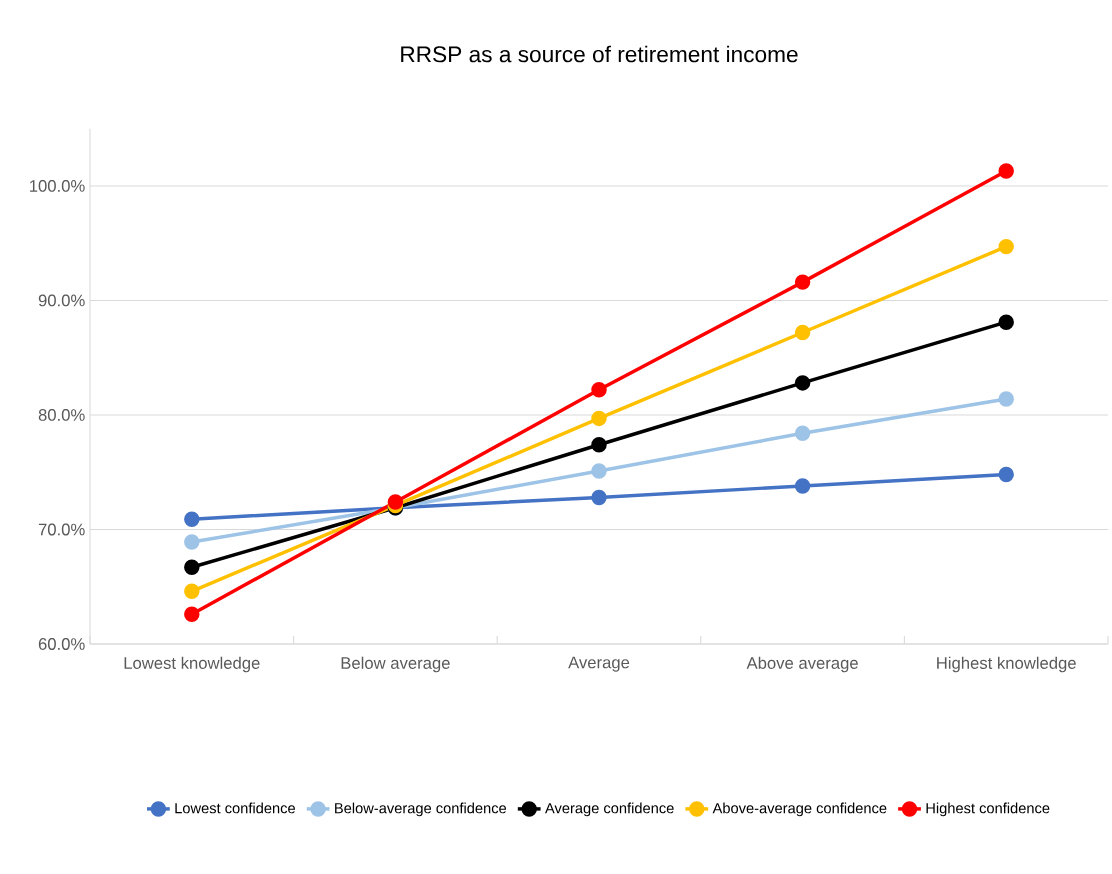 The width and height of the screenshot is (1112, 874). I want to click on x-tick-label: Below average, so click(395, 664).